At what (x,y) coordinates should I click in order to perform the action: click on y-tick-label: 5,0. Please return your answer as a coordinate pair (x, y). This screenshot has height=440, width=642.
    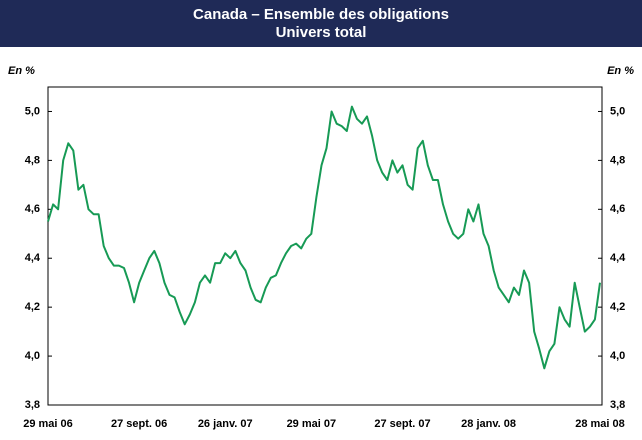
    Looking at the image, I should click on (32, 111).